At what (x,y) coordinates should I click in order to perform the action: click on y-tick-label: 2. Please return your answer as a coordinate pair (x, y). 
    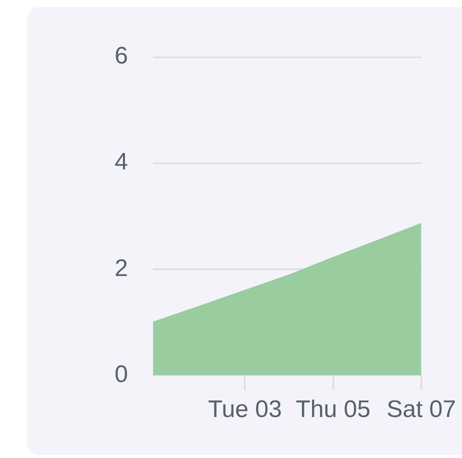
    Looking at the image, I should click on (121, 268).